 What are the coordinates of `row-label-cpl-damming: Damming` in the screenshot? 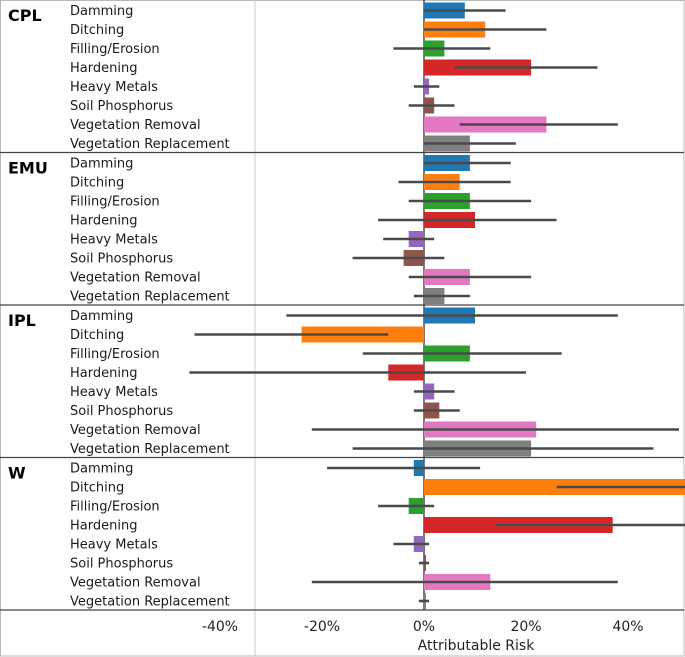 It's located at (101, 11).